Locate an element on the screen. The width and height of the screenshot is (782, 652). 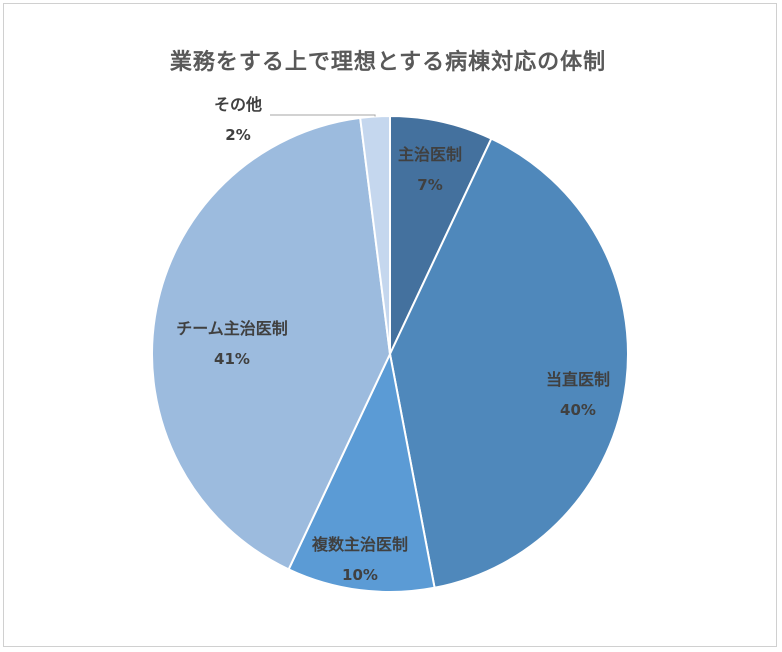
slice-label-value: 10% is located at coordinates (360, 575).